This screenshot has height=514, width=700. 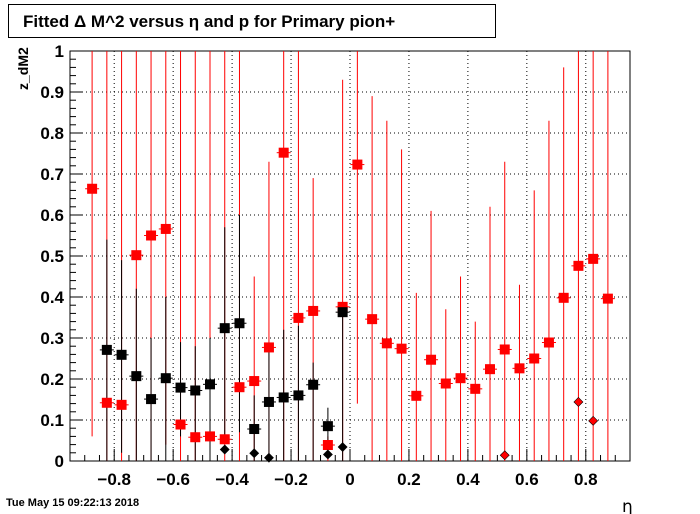 I want to click on x-tick-label: 0.4, so click(x=468, y=479).